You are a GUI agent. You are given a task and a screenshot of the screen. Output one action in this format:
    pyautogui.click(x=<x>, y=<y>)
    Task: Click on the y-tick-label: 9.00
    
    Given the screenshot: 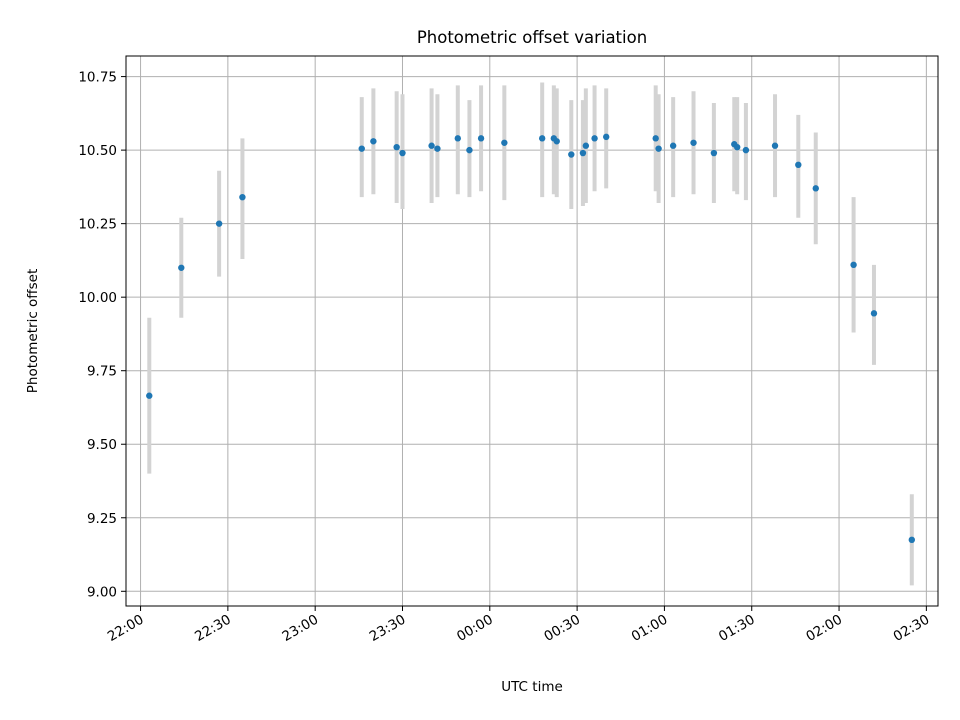 What is the action you would take?
    pyautogui.click(x=102, y=592)
    